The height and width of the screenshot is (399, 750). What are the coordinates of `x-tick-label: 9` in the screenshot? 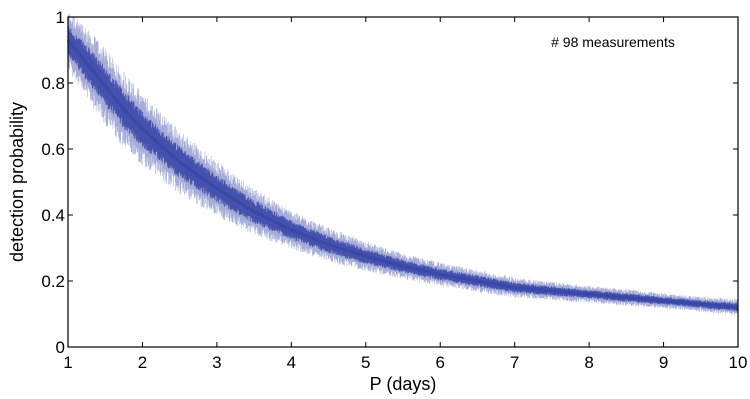 It's located at (663, 362).